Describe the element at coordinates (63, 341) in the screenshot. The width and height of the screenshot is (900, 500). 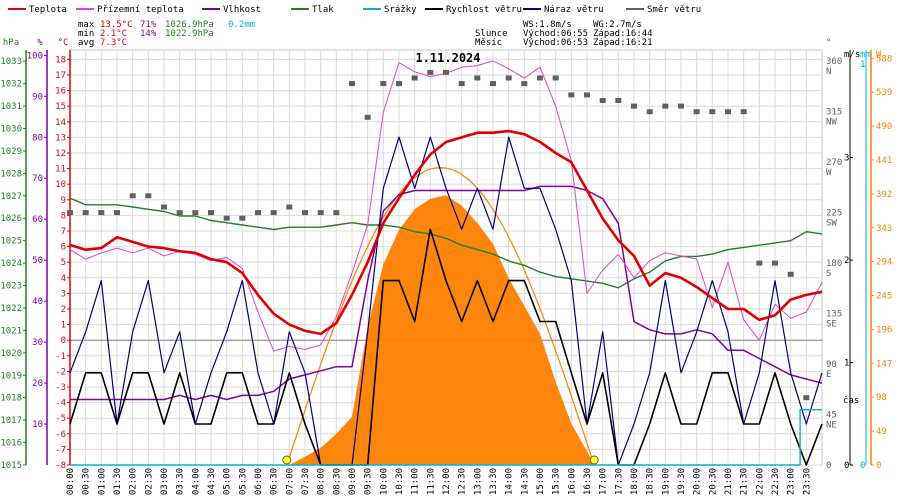
I see `temperature-tick-label: 0` at that location.